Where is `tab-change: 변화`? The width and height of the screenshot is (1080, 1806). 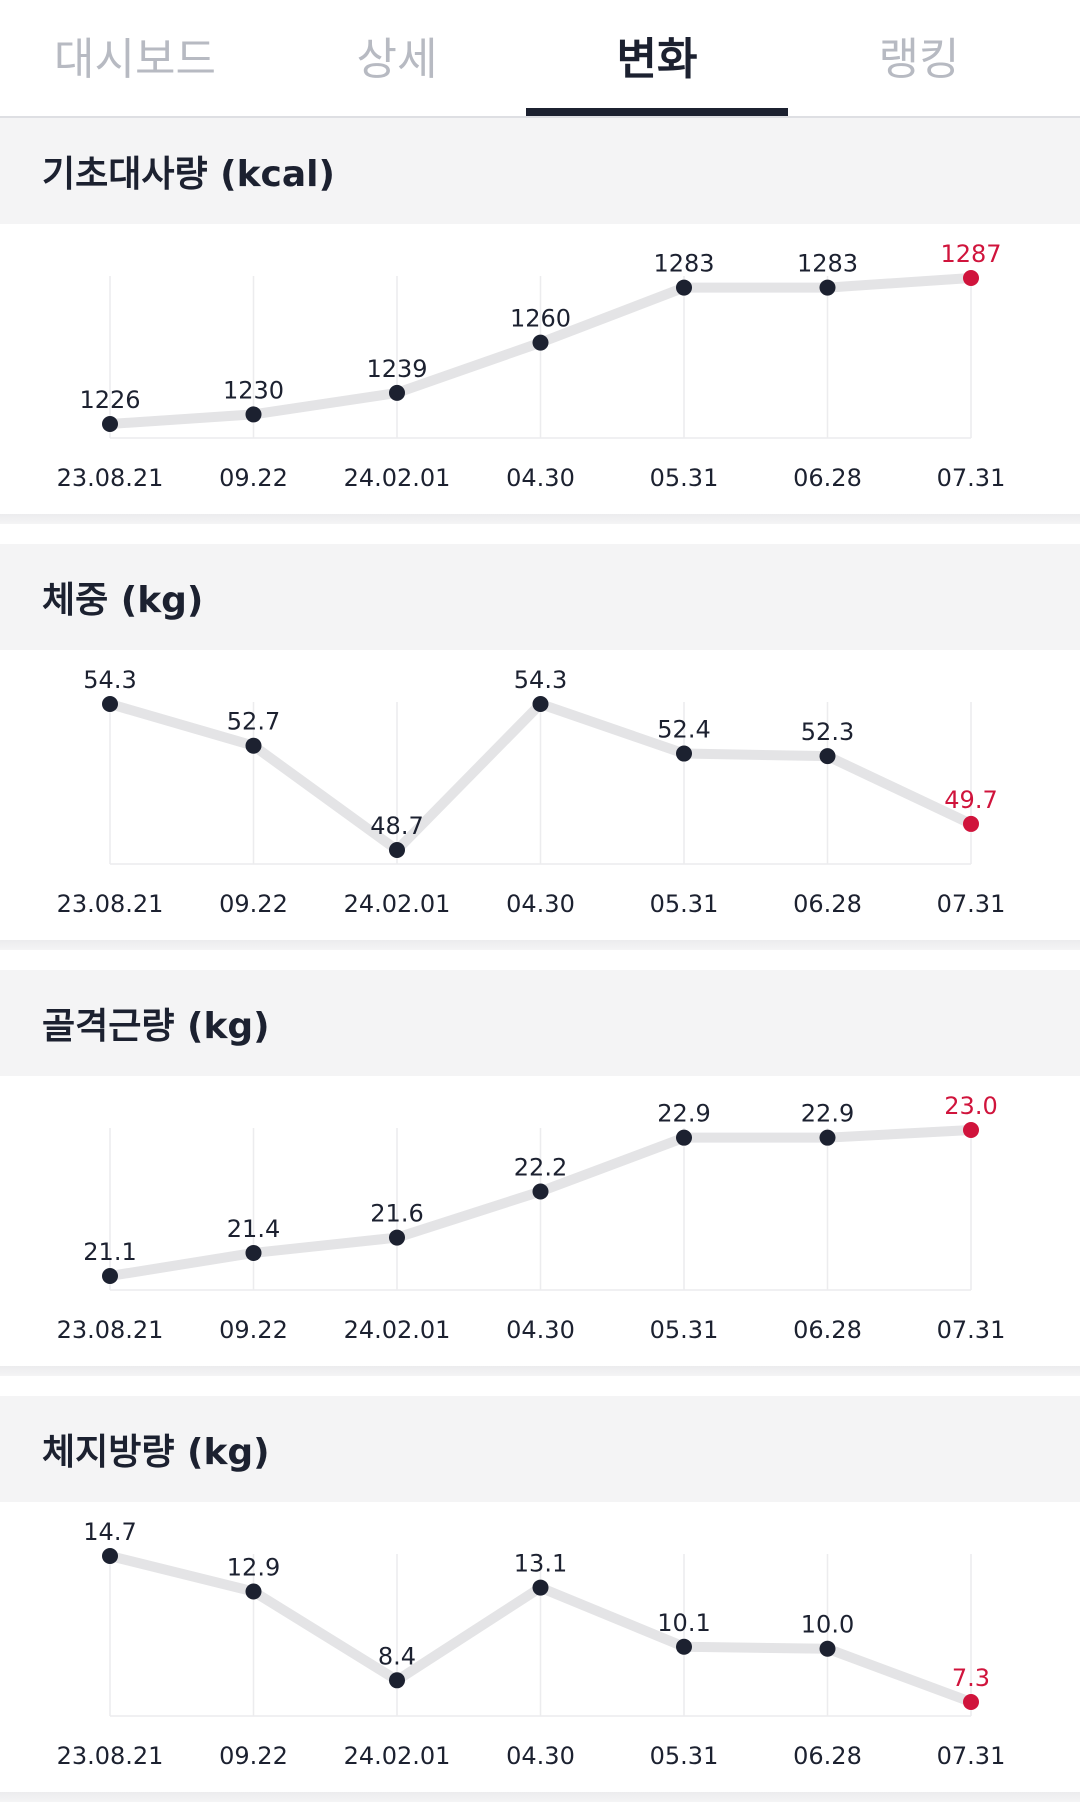
tab-change: 변화 is located at coordinates (657, 59).